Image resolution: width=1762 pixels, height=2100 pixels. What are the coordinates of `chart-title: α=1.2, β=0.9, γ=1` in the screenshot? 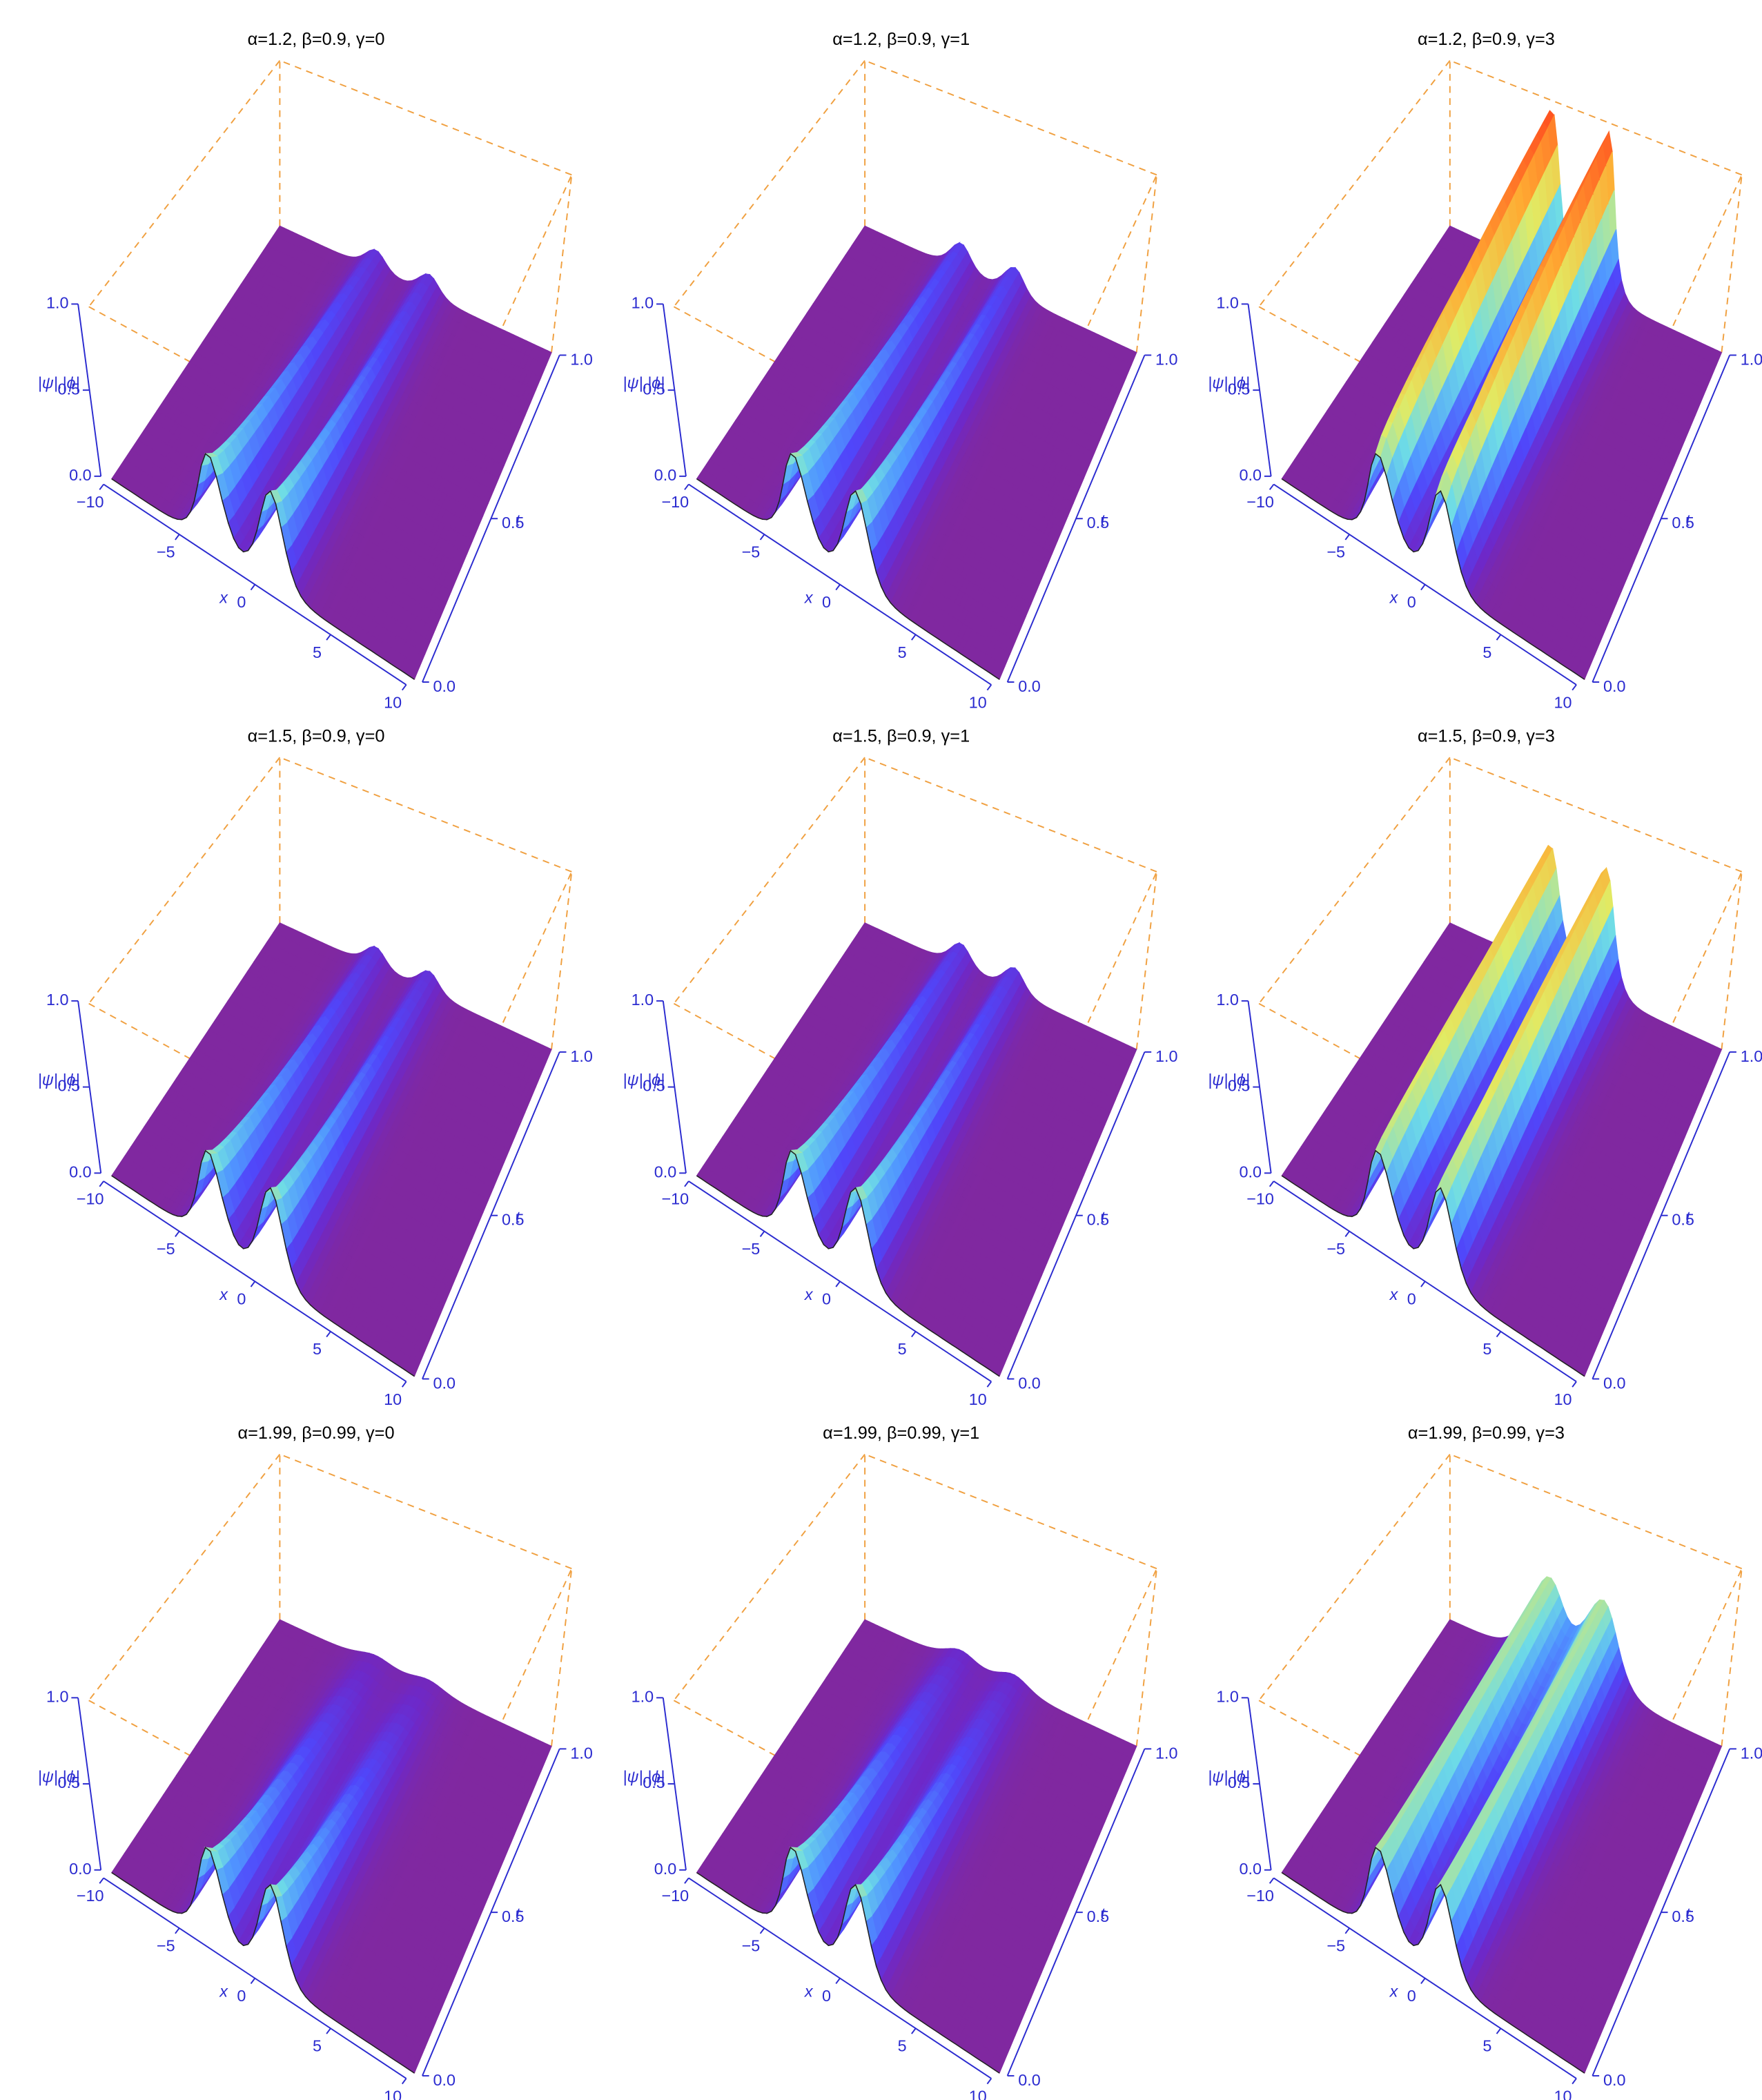 It's located at (901, 39).